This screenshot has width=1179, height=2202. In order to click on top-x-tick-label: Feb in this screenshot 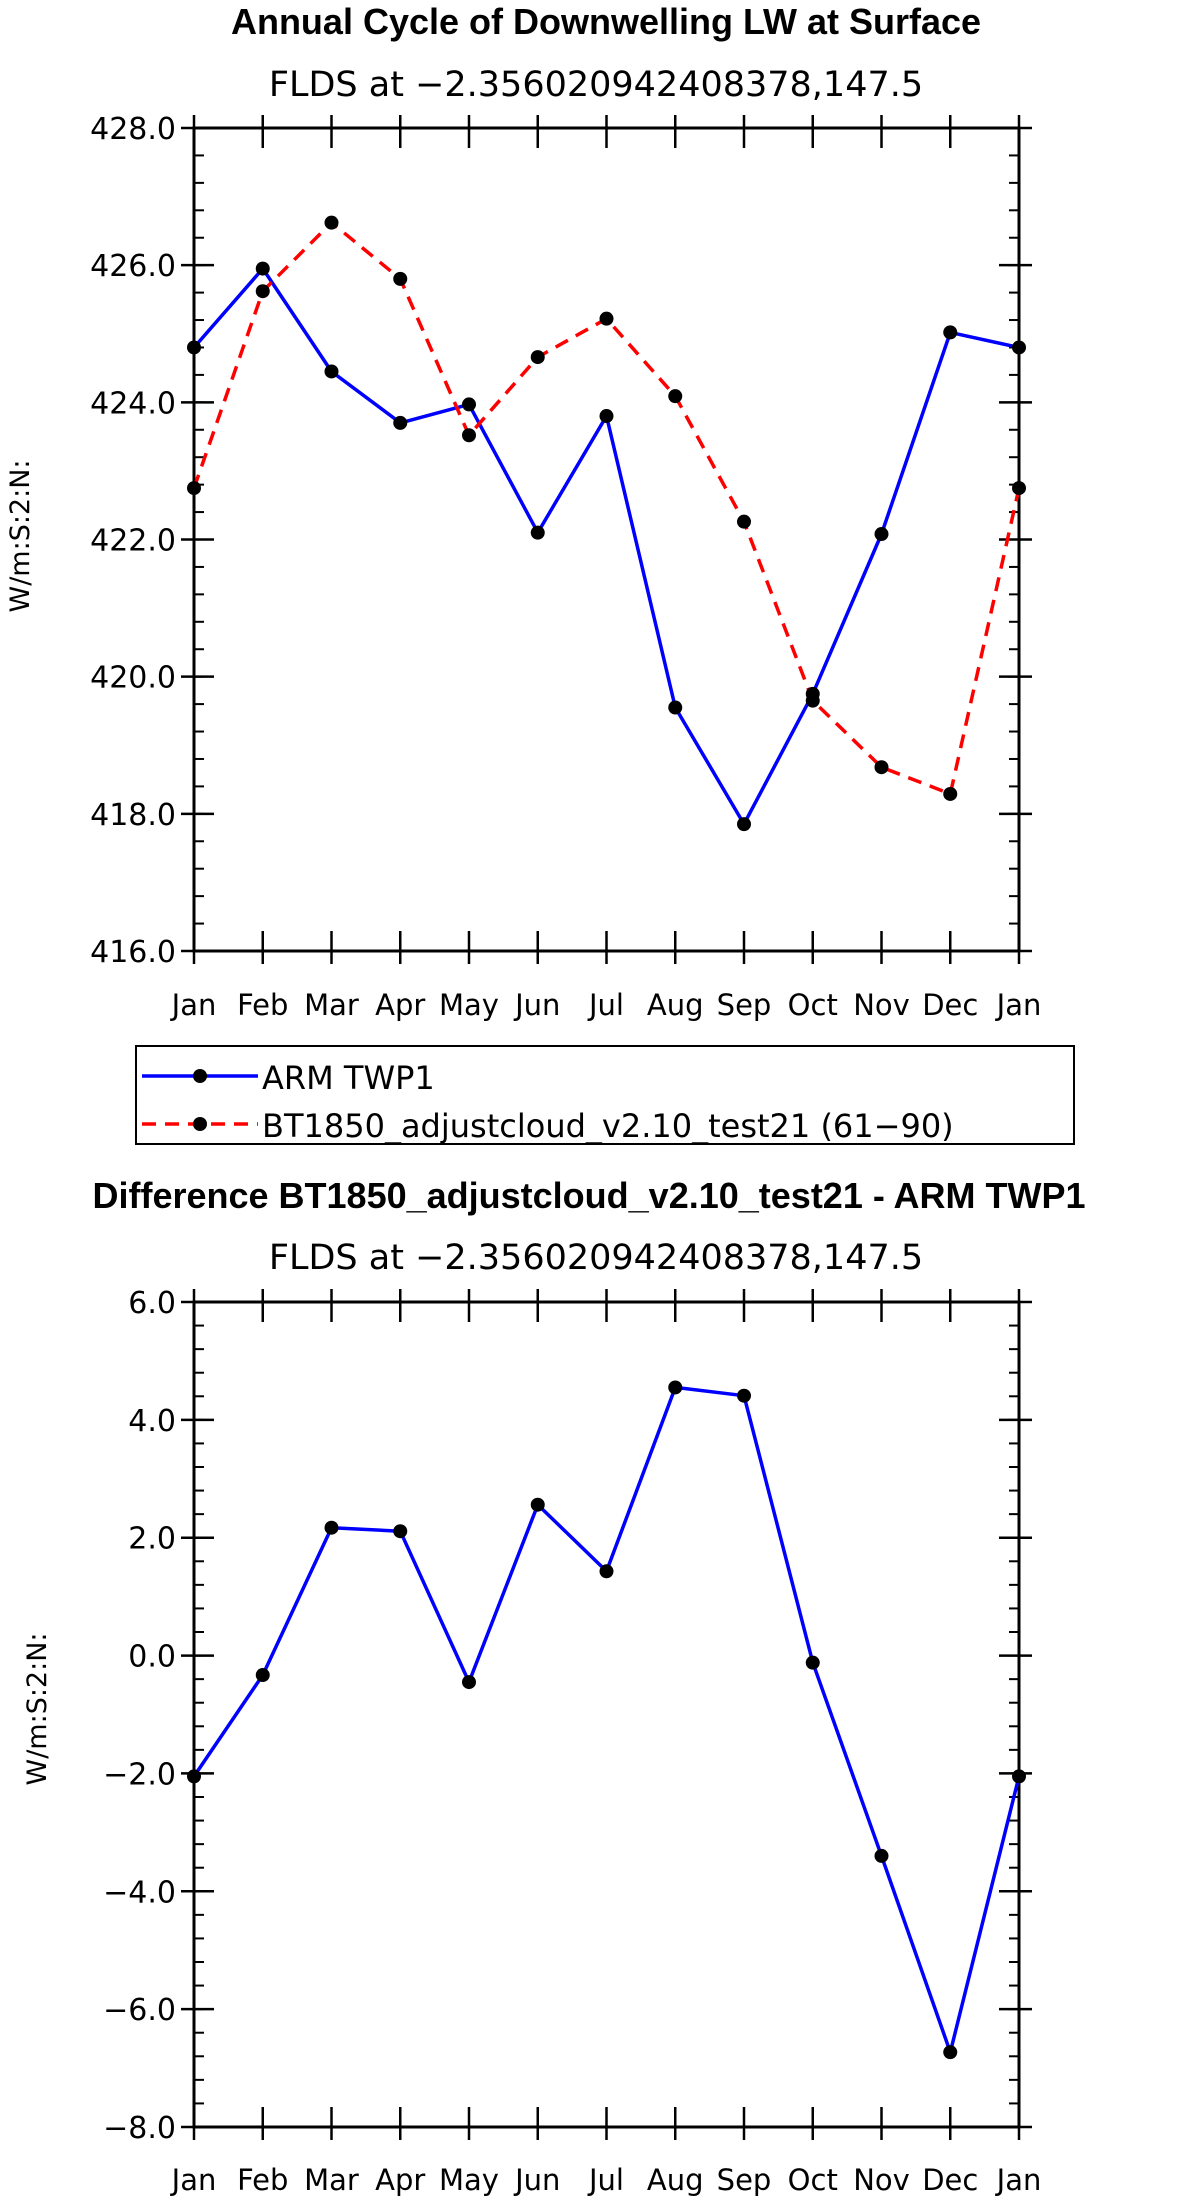, I will do `click(262, 1005)`.